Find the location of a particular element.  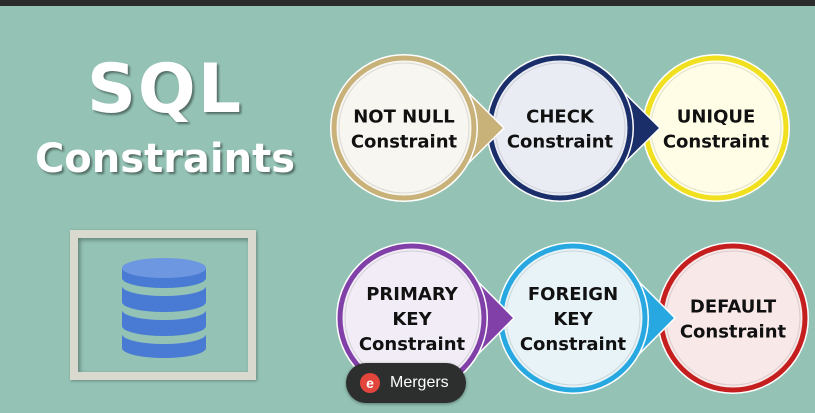

constraint-label: FOREIGN is located at coordinates (573, 294).